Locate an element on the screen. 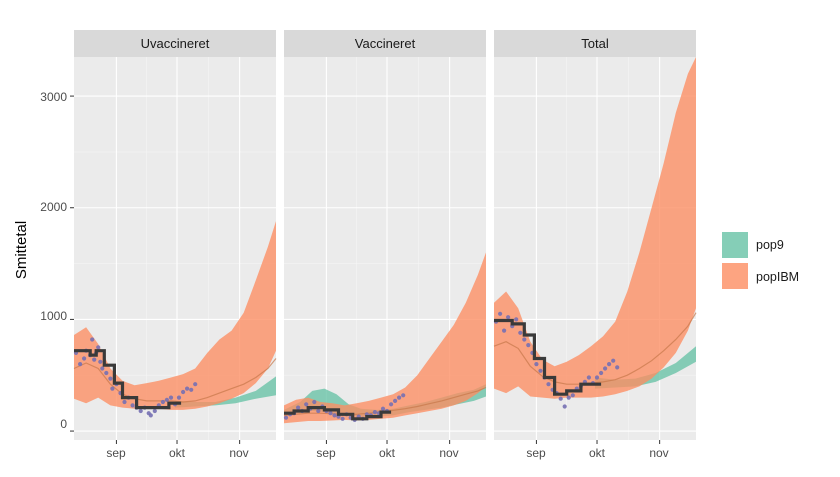  facet-title: Total is located at coordinates (595, 43).